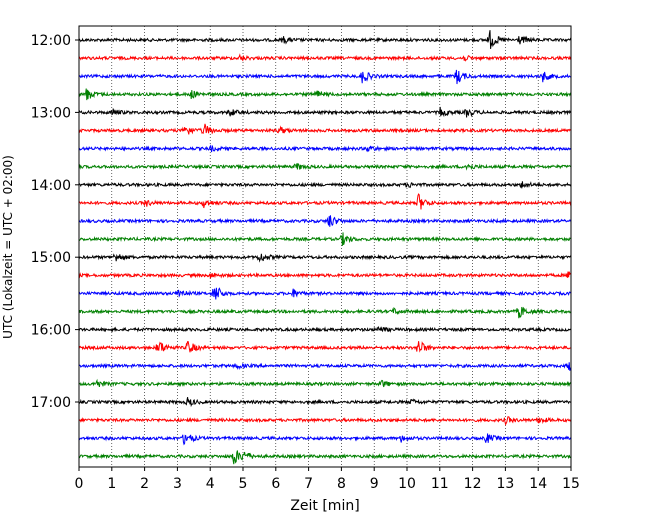 This screenshot has width=650, height=520. What do you see at coordinates (177, 484) in the screenshot?
I see `x-tick-label-3: 3` at bounding box center [177, 484].